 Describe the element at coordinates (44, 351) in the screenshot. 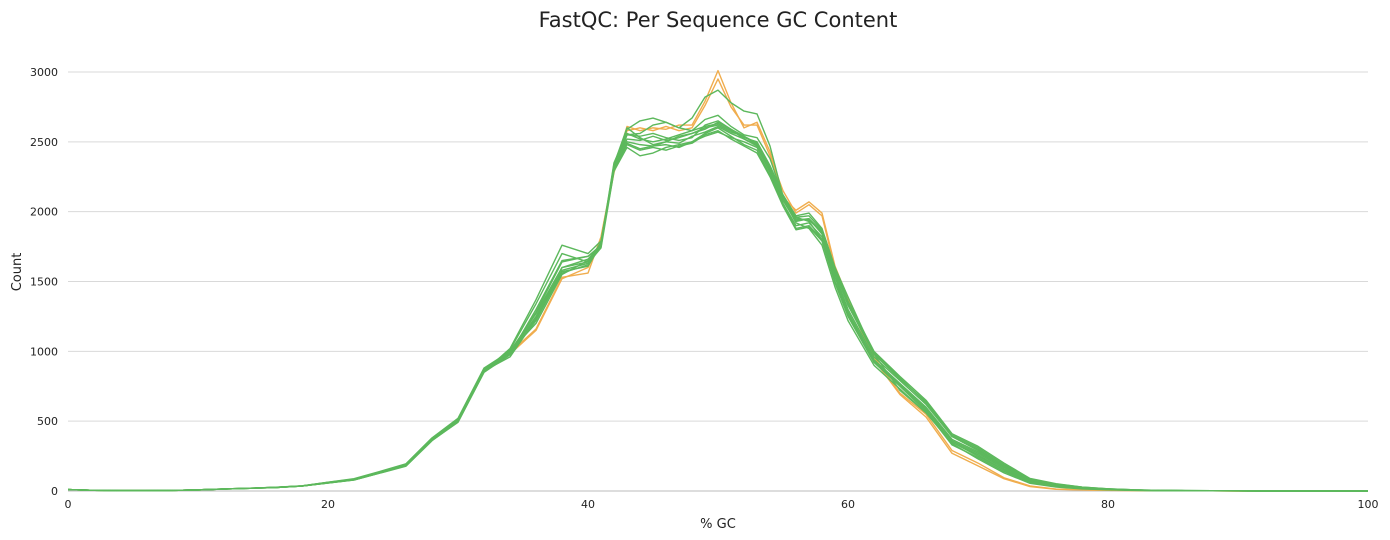

I see `y-tick-label: 1000` at that location.